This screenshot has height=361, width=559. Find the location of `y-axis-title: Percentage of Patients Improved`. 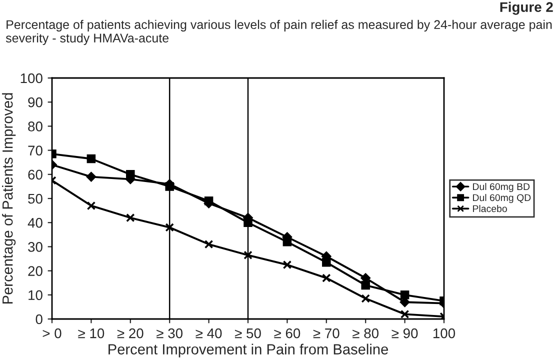

y-axis-title: Percentage of Patients Improved is located at coordinates (9, 198).